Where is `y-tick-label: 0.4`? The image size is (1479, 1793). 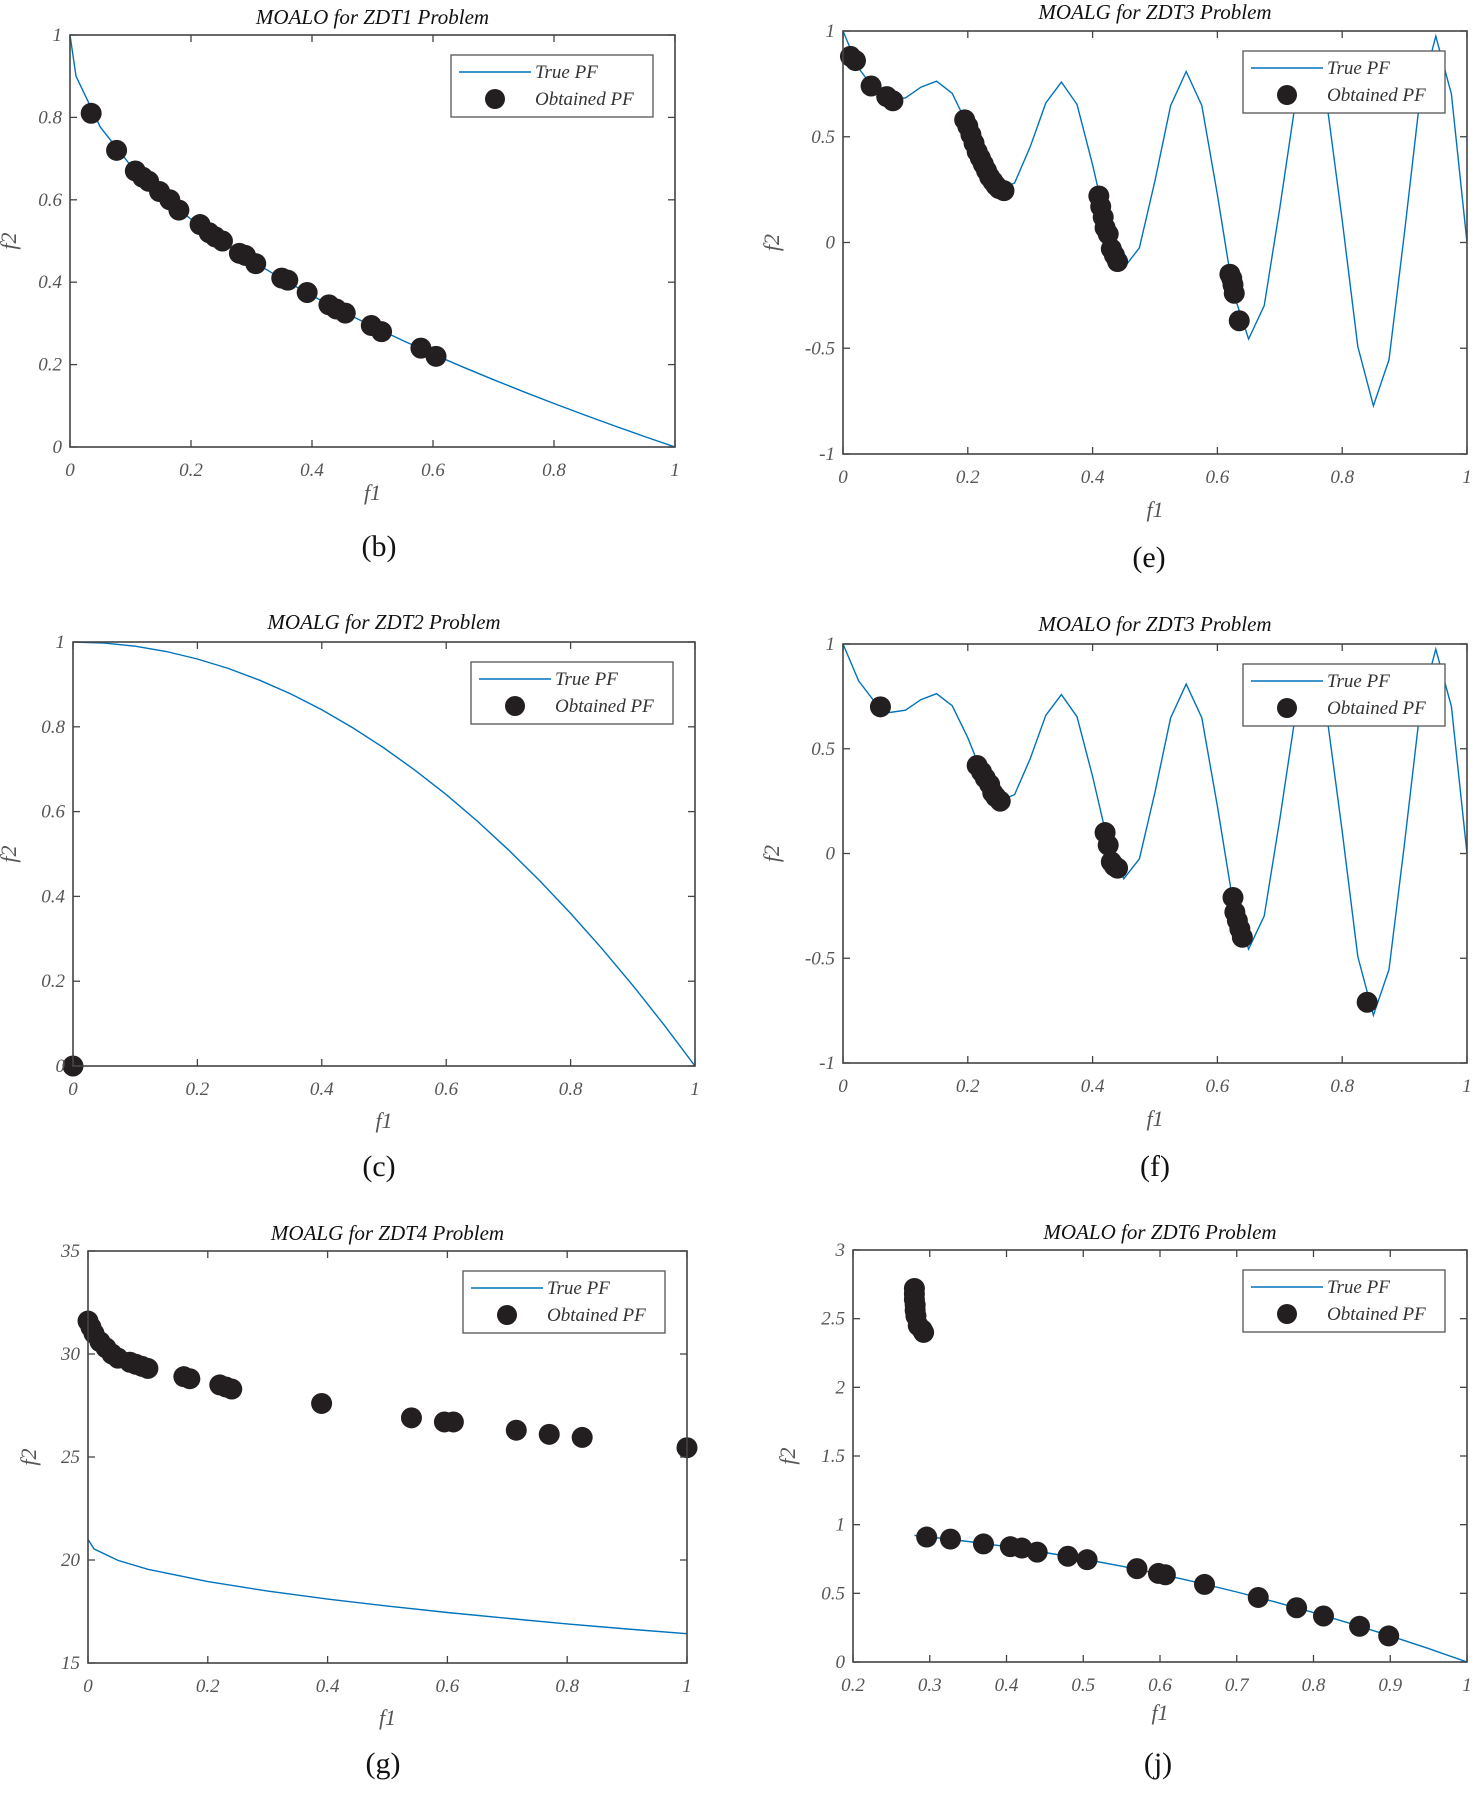 y-tick-label: 0.4 is located at coordinates (50, 282).